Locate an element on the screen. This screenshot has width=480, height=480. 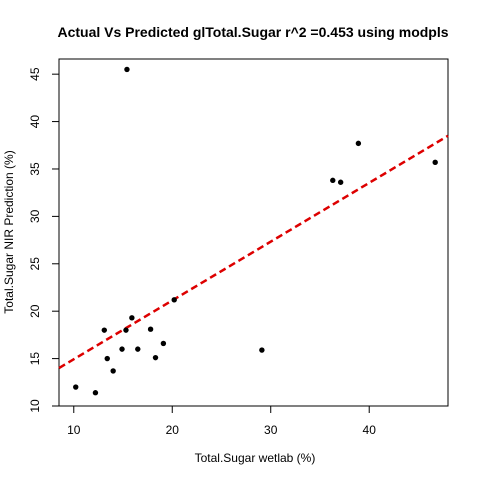
y-tick-label: 10 is located at coordinates (35, 406).